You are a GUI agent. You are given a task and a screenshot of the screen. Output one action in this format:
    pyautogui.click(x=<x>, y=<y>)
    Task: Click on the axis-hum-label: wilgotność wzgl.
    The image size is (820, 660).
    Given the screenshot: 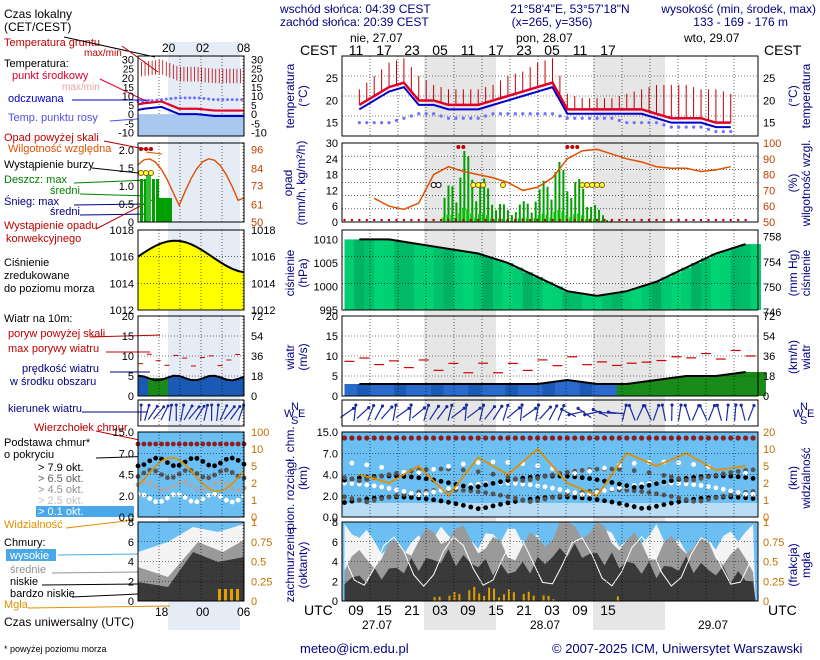 What is the action you would take?
    pyautogui.click(x=806, y=184)
    